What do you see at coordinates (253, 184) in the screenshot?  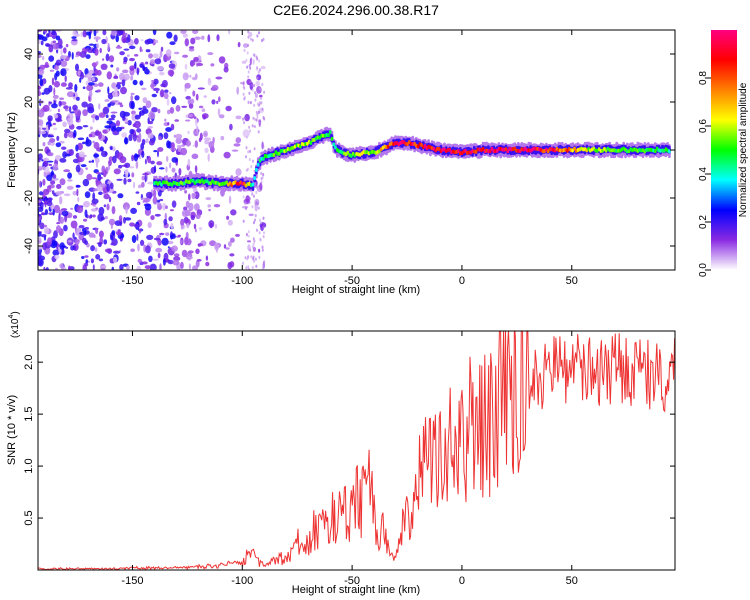 I see `spectrogram-ridge-cell` at bounding box center [253, 184].